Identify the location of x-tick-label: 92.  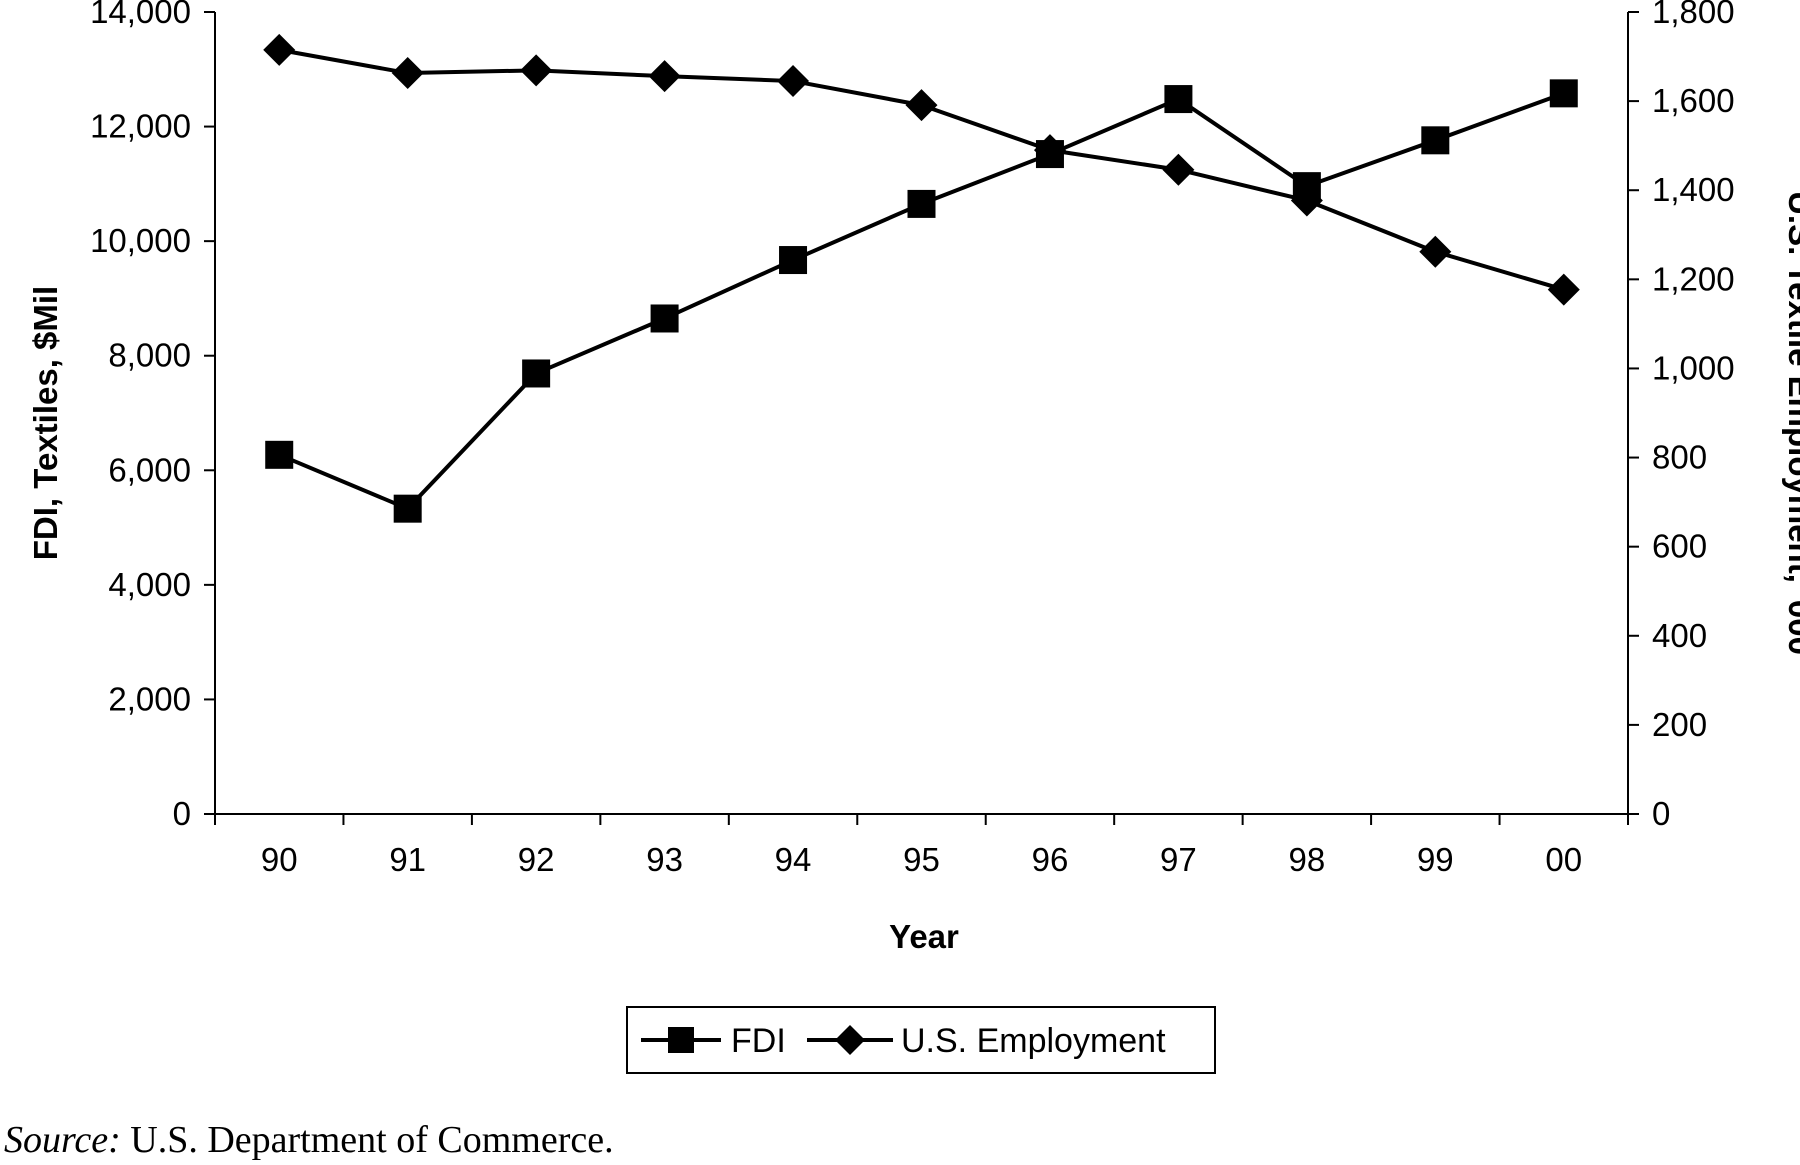
(536, 859).